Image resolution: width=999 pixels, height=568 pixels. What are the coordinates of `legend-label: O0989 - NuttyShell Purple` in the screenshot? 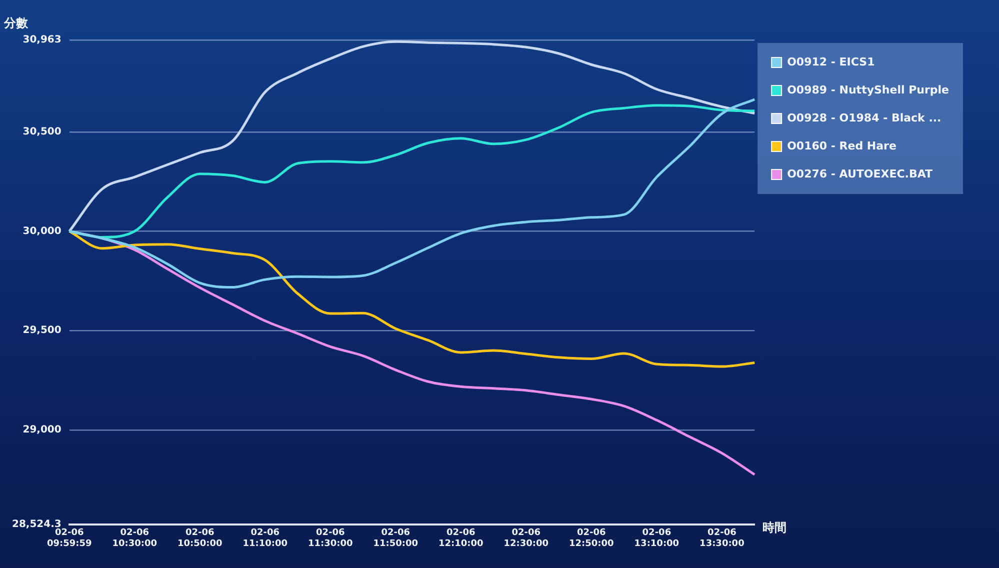 It's located at (868, 89).